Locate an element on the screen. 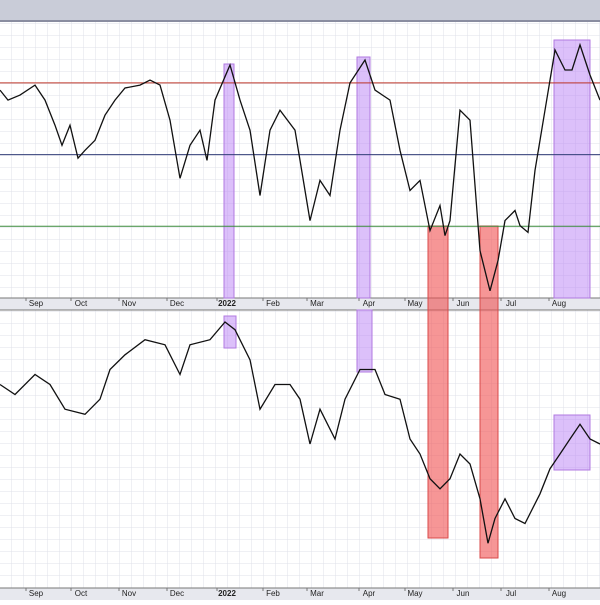 Image resolution: width=600 pixels, height=605 pixels. header-border is located at coordinates (300, 21).